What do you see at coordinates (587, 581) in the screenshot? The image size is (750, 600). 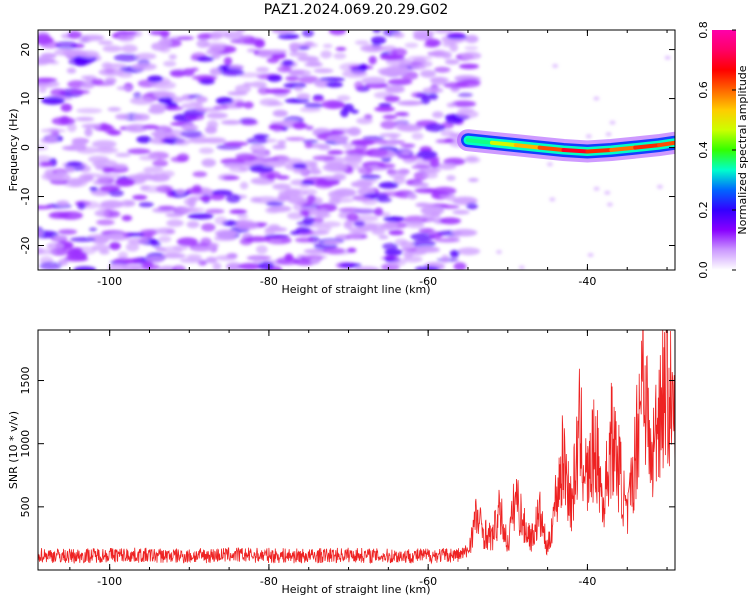 I see `snr-xtick-label: -40` at bounding box center [587, 581].